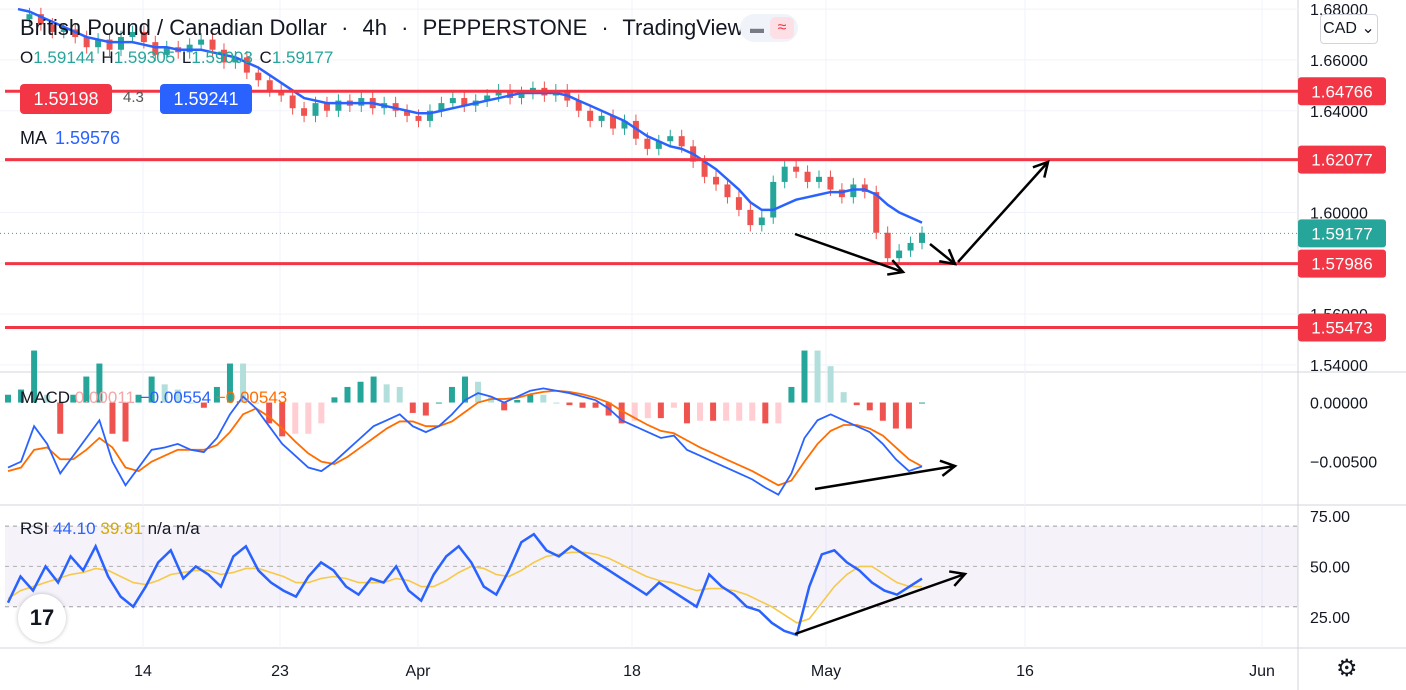 The height and width of the screenshot is (690, 1406). Describe the element at coordinates (1339, 213) in the screenshot. I see `y-tick-label: 1.60000` at that location.